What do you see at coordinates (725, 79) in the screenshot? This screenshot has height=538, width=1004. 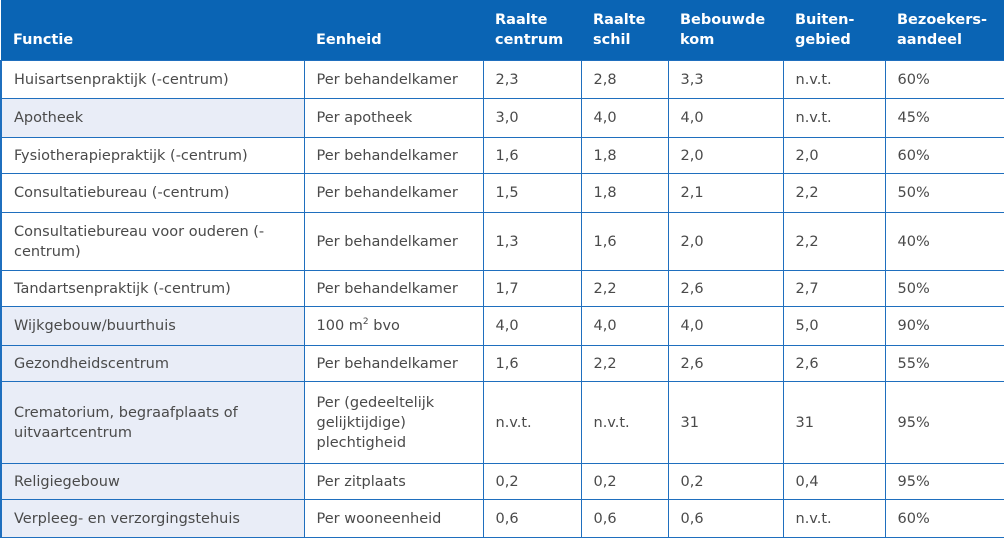 I see `cell-bebouwde-kom: 3,3` at bounding box center [725, 79].